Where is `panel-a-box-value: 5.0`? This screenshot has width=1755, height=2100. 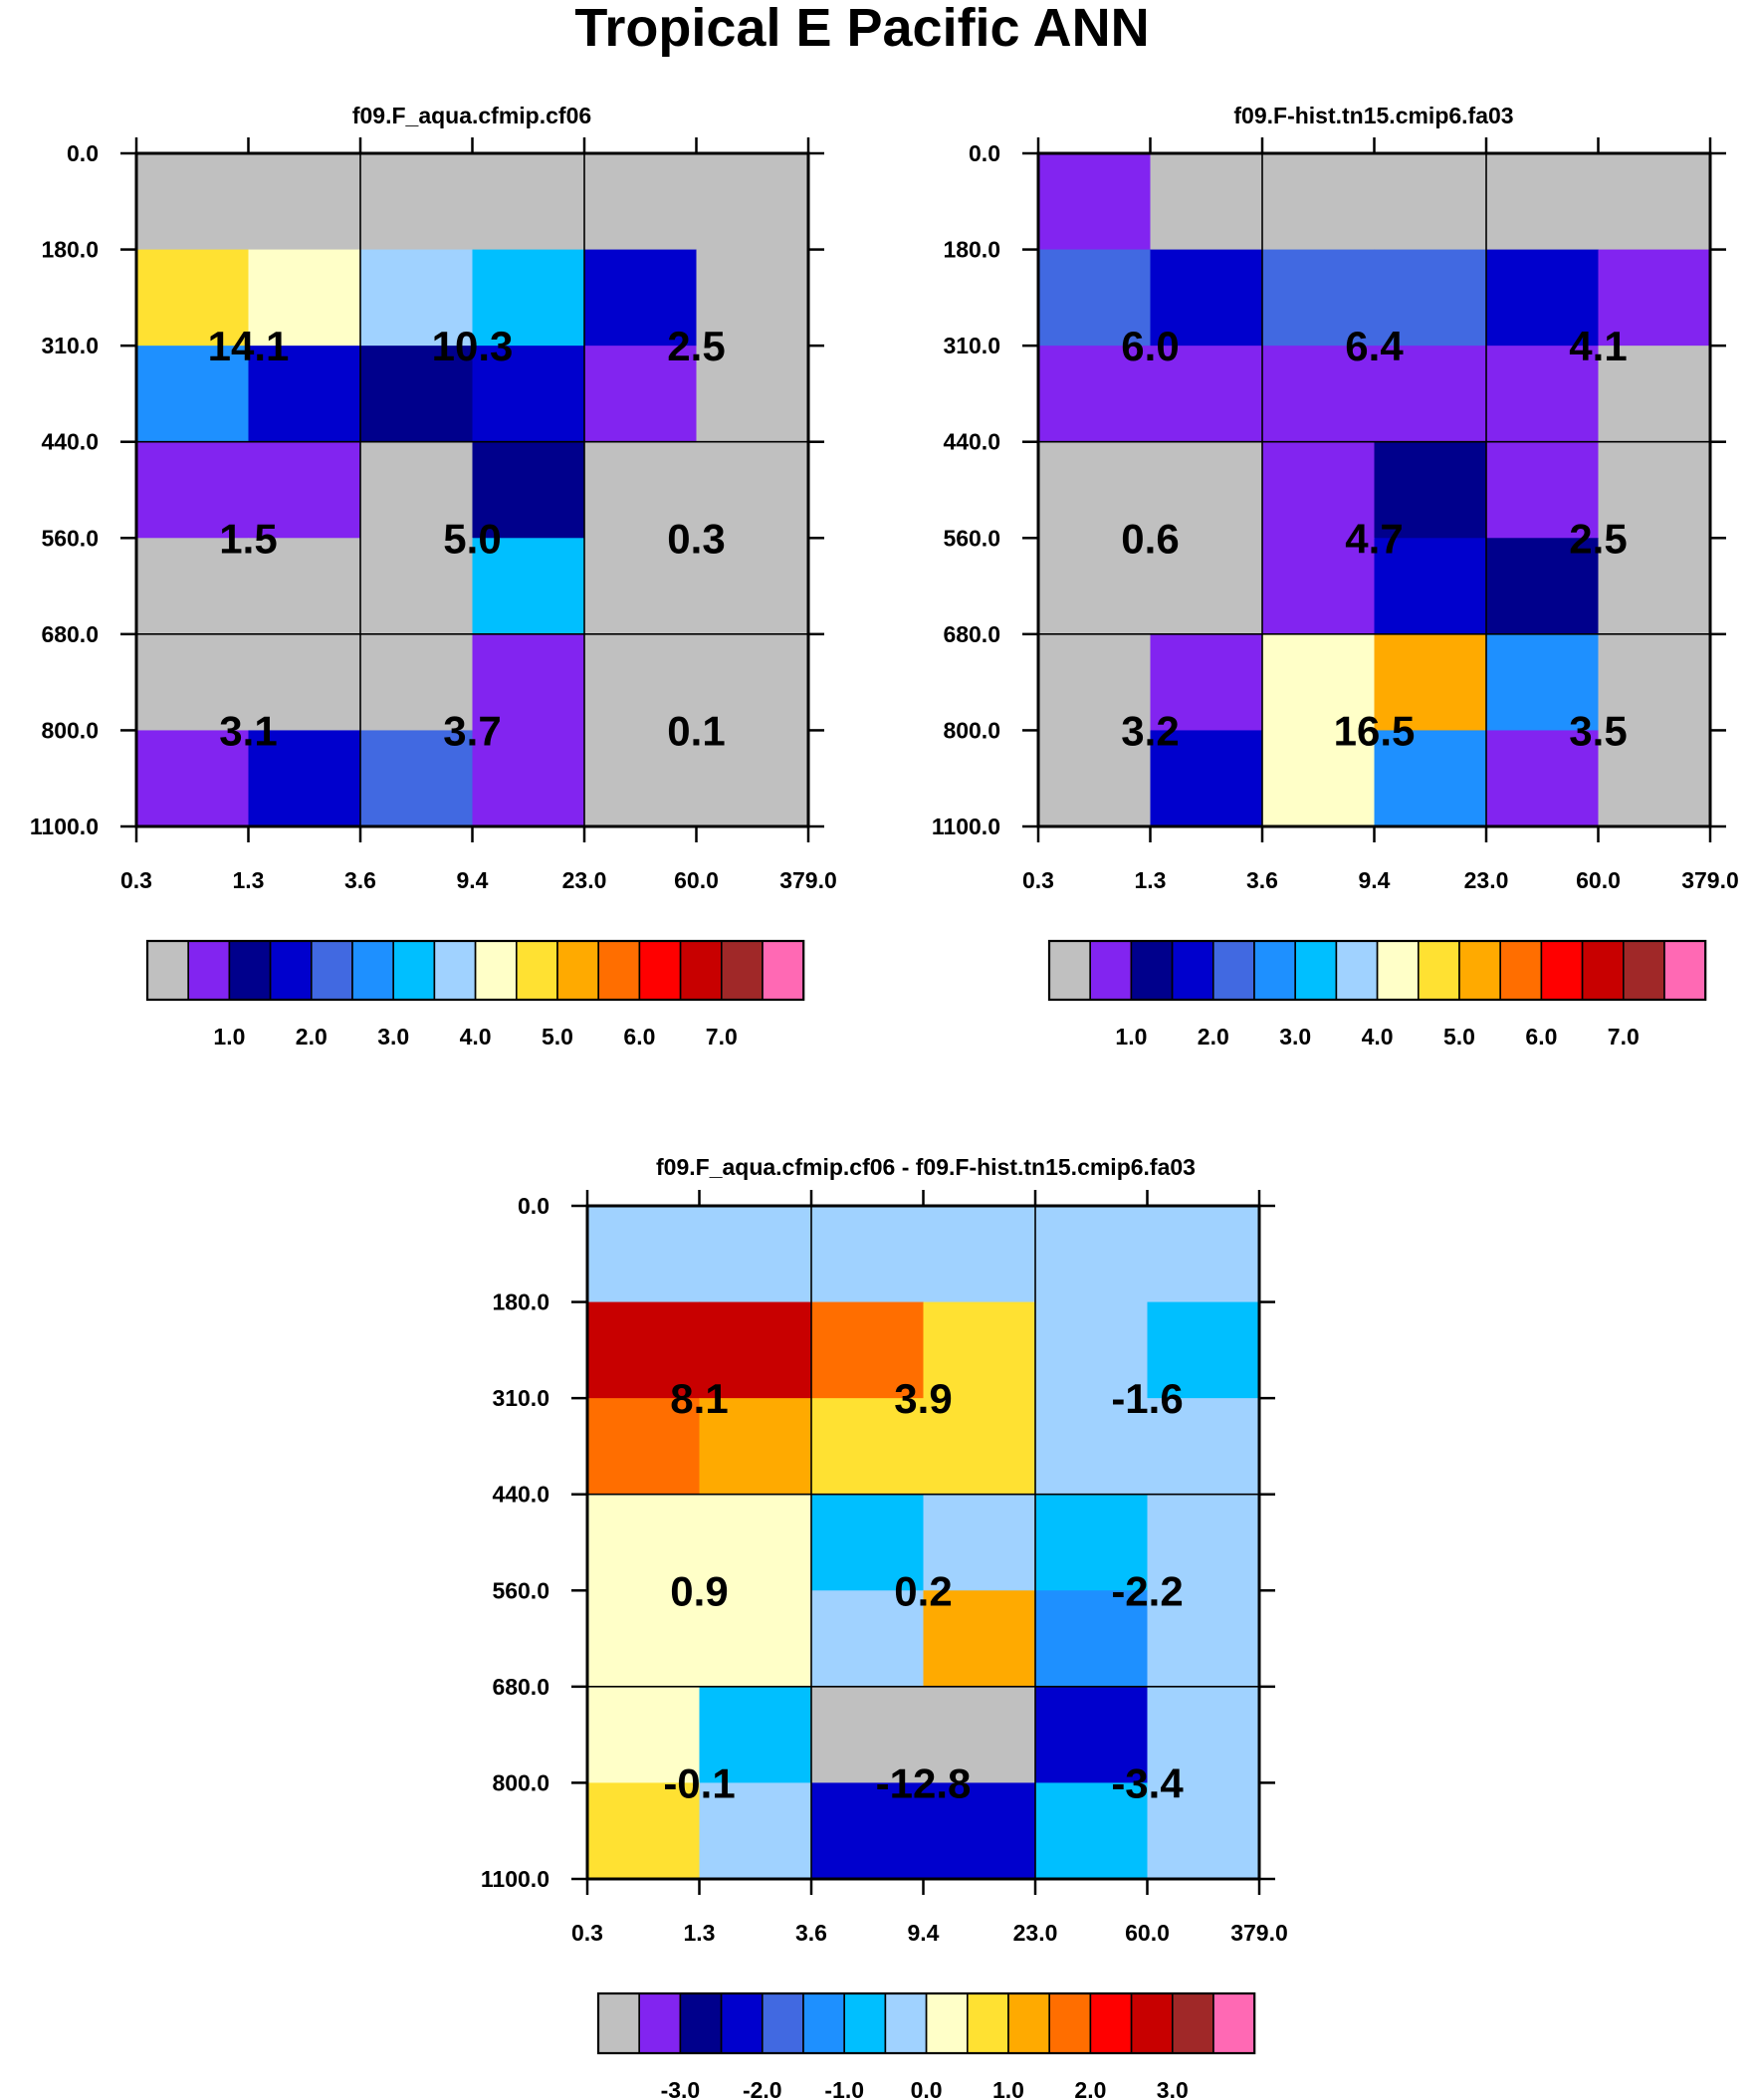 panel-a-box-value: 5.0 is located at coordinates (472, 538).